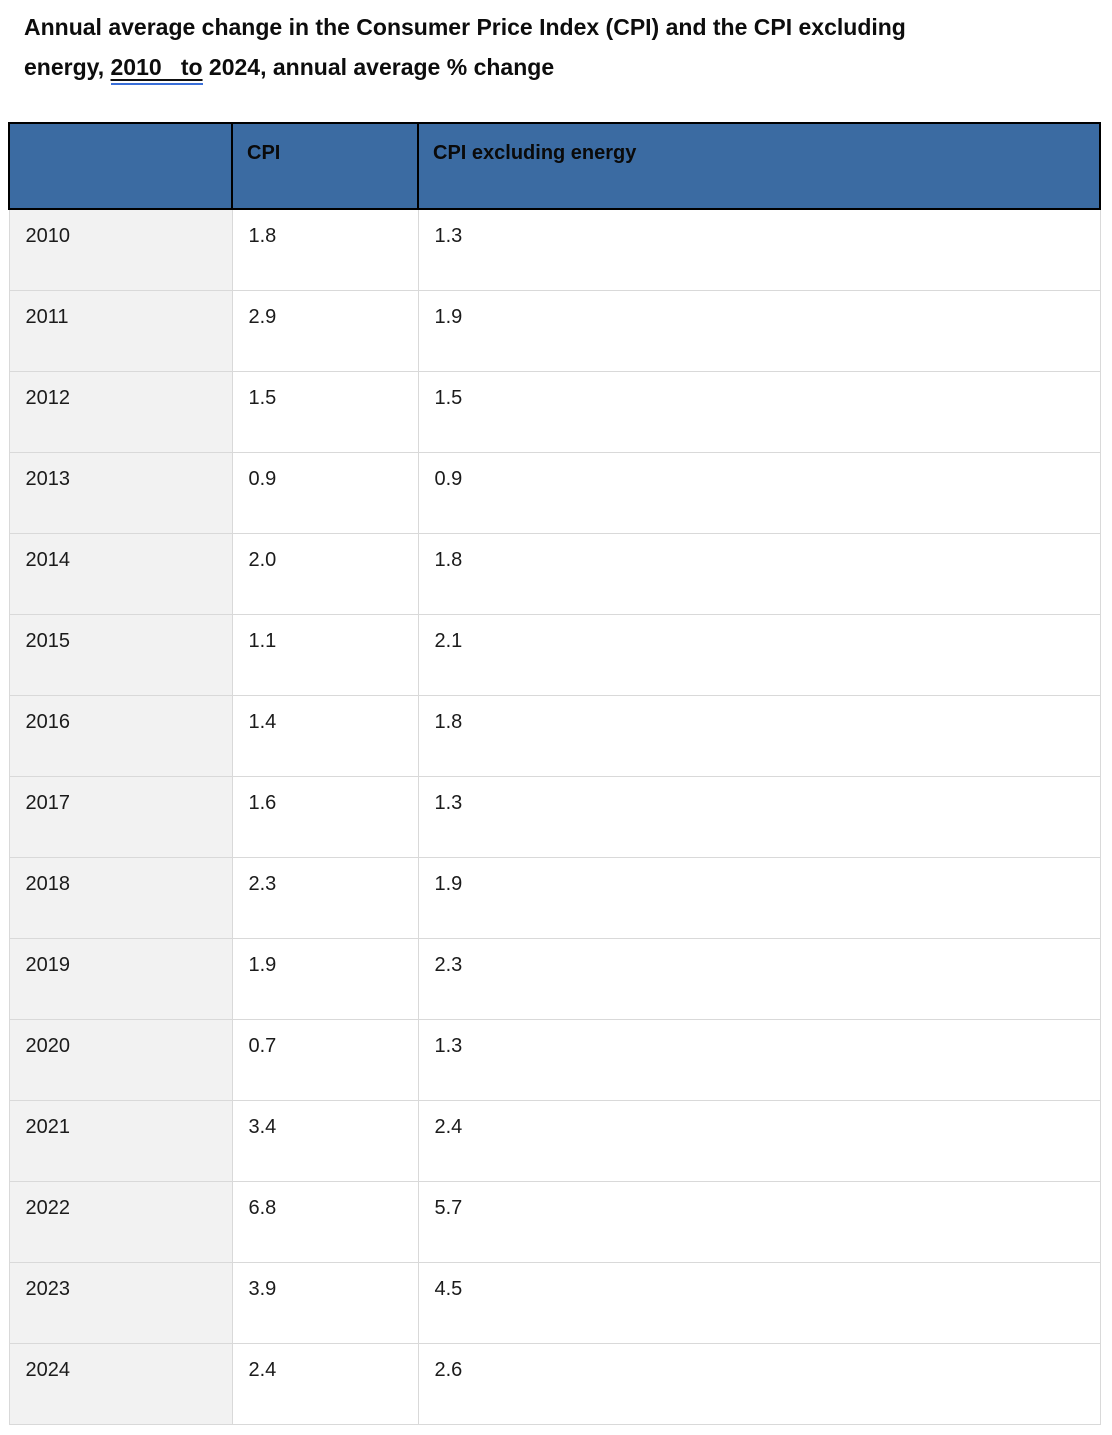 Image resolution: width=1112 pixels, height=1435 pixels. I want to click on table-row: 2024 2.4 2.6, so click(554, 1383).